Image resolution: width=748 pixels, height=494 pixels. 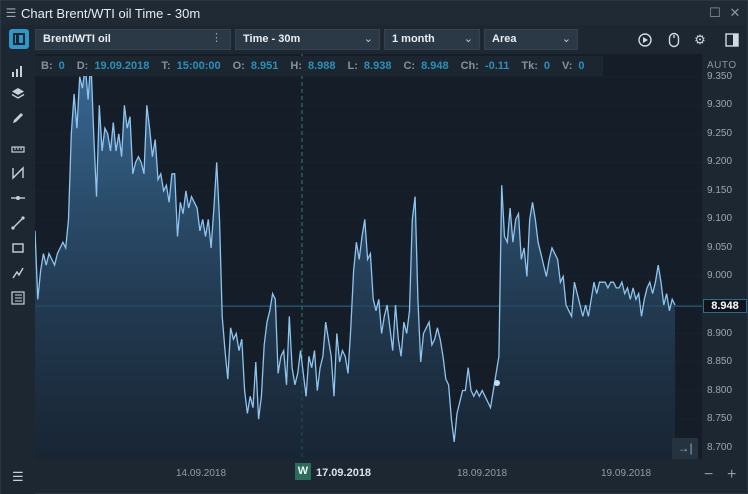 What do you see at coordinates (374, 13) in the screenshot?
I see `title-bar: ☰ Chart Brent/WTI oil Time - 30m ☐ ✕` at bounding box center [374, 13].